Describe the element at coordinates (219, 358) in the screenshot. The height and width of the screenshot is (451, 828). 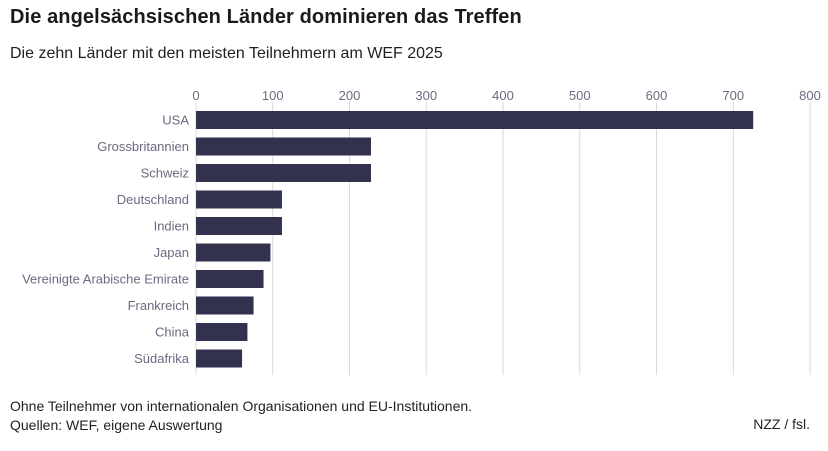
I see `bar-südafrika` at that location.